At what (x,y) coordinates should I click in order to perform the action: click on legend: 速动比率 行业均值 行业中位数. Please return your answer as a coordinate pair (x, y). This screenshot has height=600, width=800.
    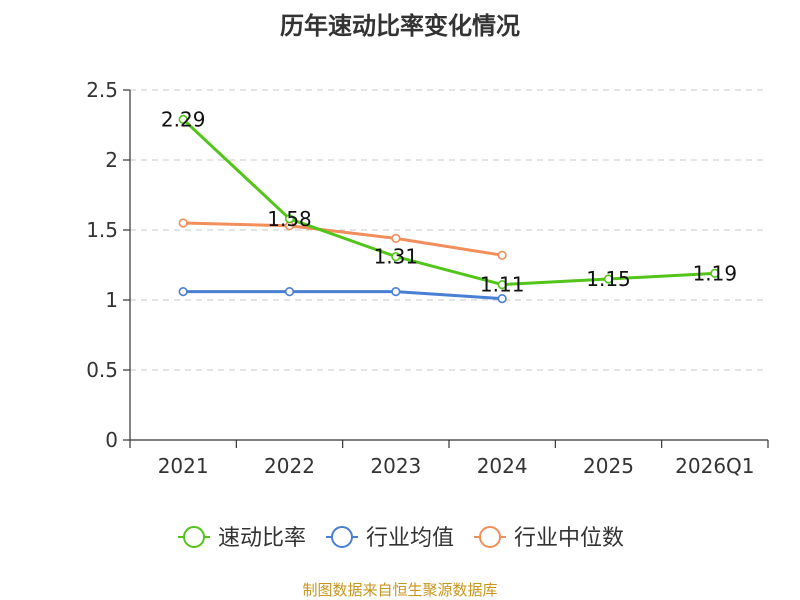
    Looking at the image, I should click on (401, 538).